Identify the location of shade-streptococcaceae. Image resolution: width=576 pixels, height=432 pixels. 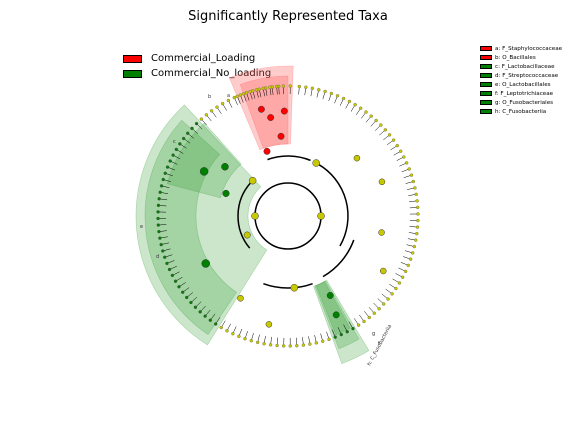
(190, 227).